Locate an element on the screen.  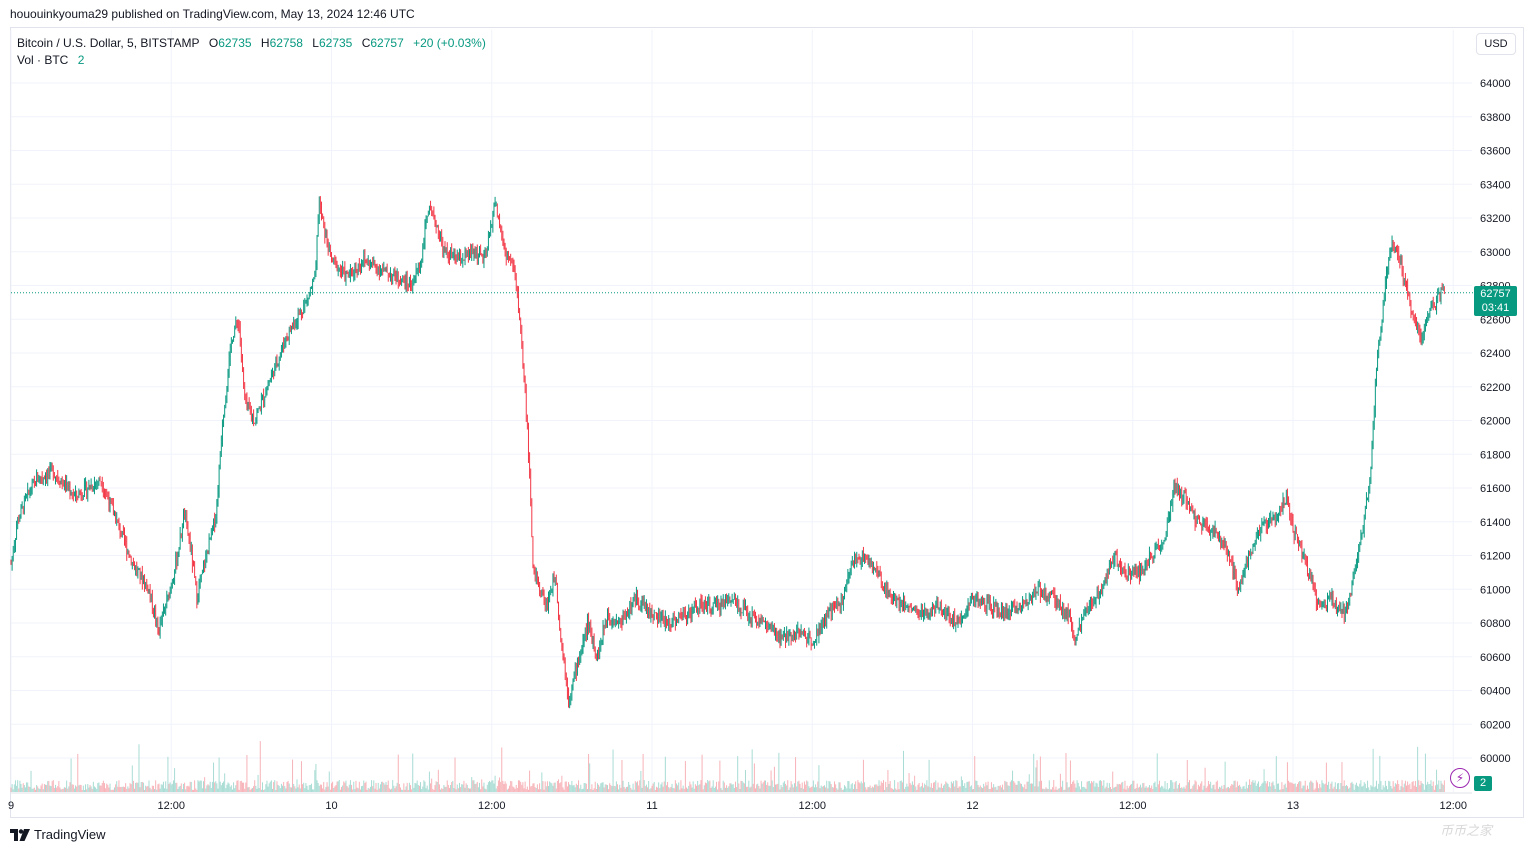
volume-label: Vol · BTC is located at coordinates (43, 60).